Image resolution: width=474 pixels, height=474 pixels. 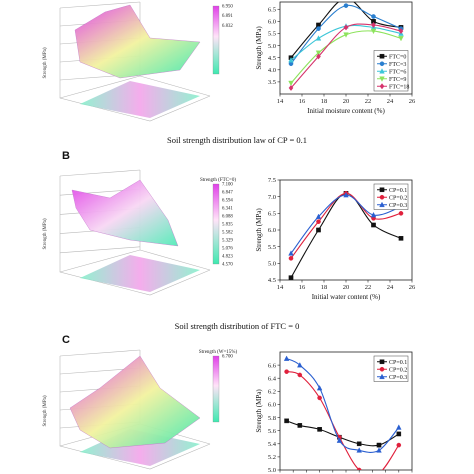 What do you see at coordinates (218, 352) in the screenshot?
I see `colorbar-title: Strength (W=15%)` at bounding box center [218, 352].